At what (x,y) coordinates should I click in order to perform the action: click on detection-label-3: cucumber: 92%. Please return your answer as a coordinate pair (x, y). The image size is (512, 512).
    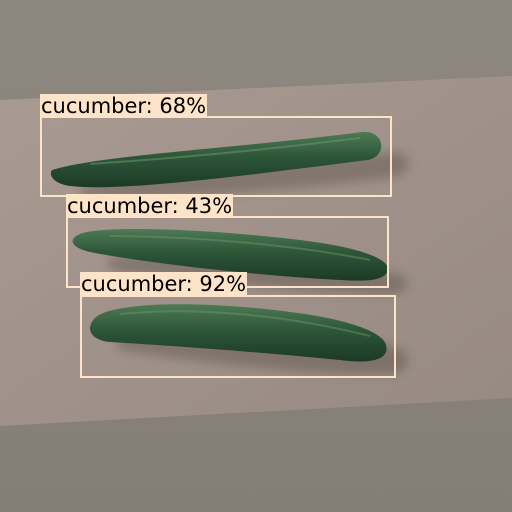
    Looking at the image, I should click on (164, 284).